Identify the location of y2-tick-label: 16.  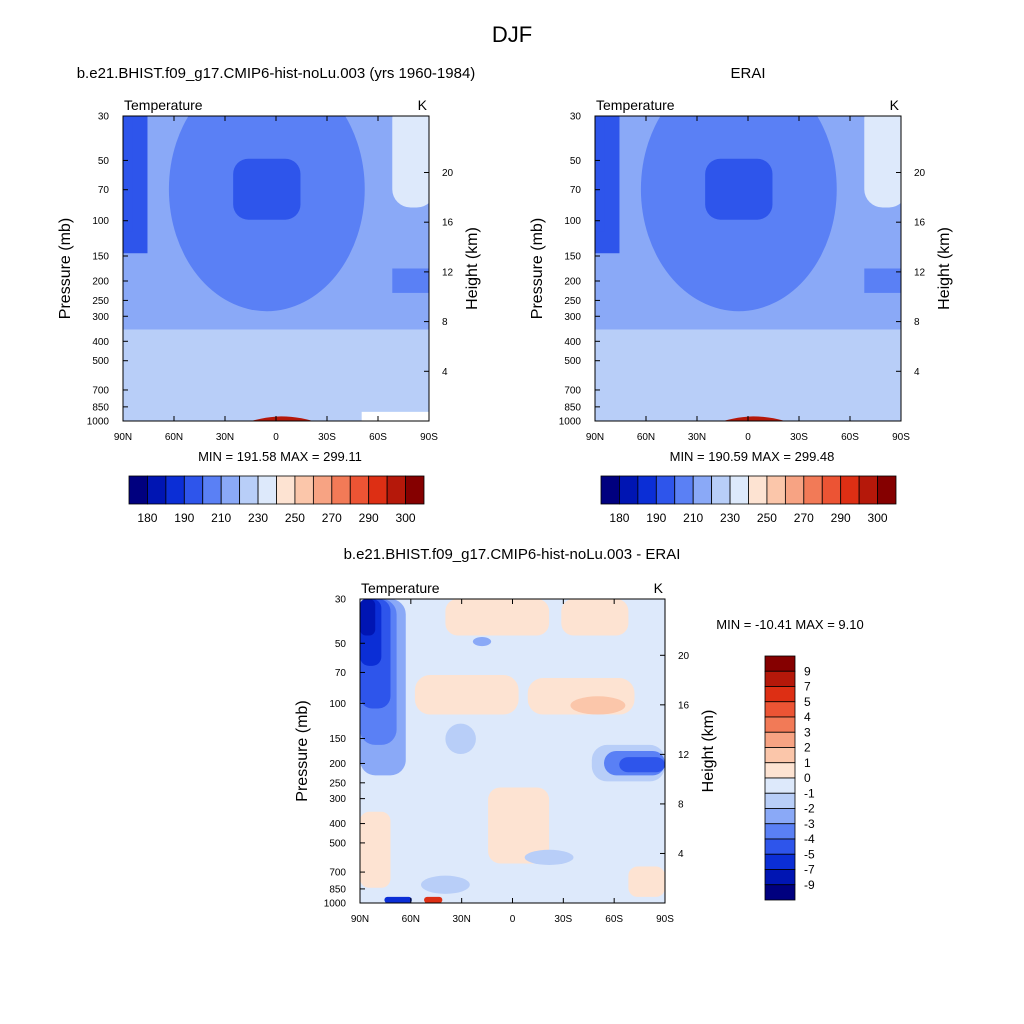
(684, 705).